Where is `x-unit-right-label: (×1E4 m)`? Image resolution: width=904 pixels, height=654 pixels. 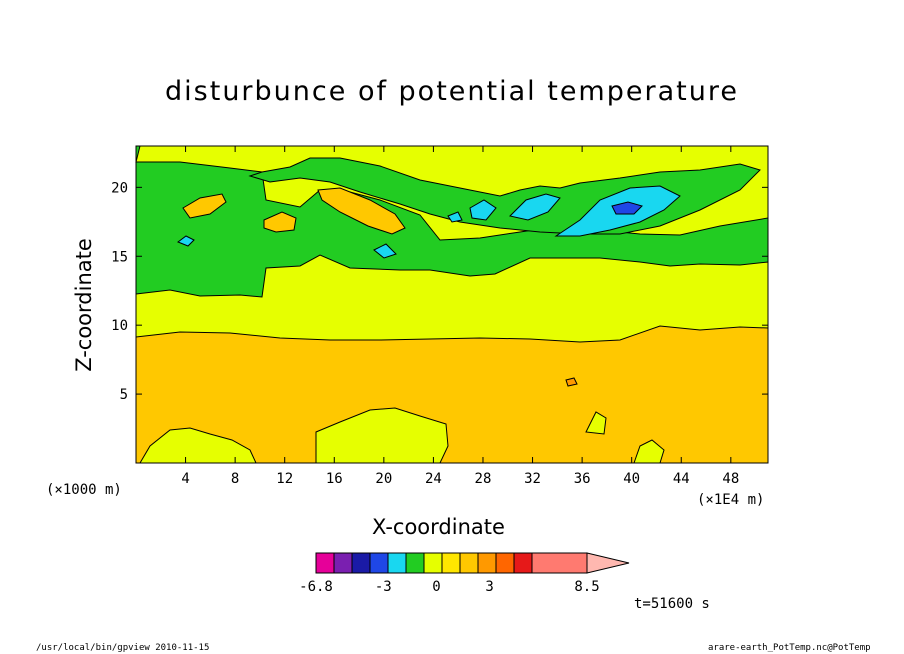
x-unit-right-label: (×1E4 m) is located at coordinates (731, 500).